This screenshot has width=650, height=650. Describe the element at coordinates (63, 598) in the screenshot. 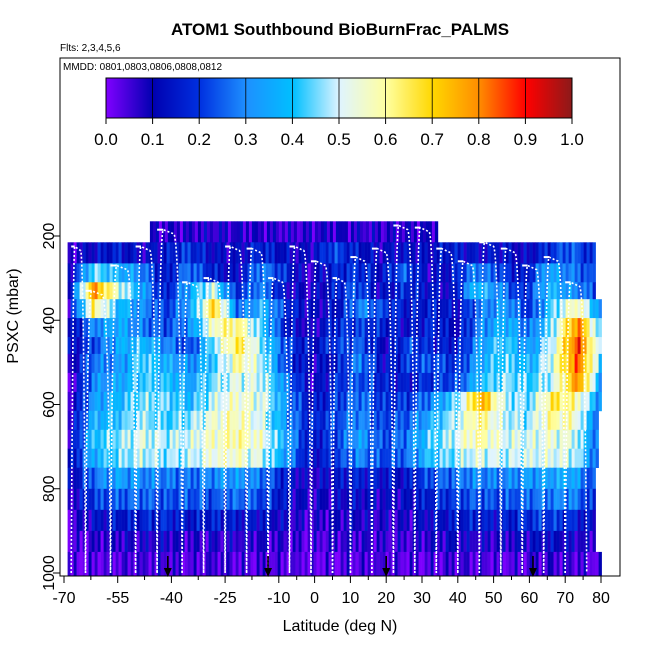

I see `x-tick-label: -70` at that location.